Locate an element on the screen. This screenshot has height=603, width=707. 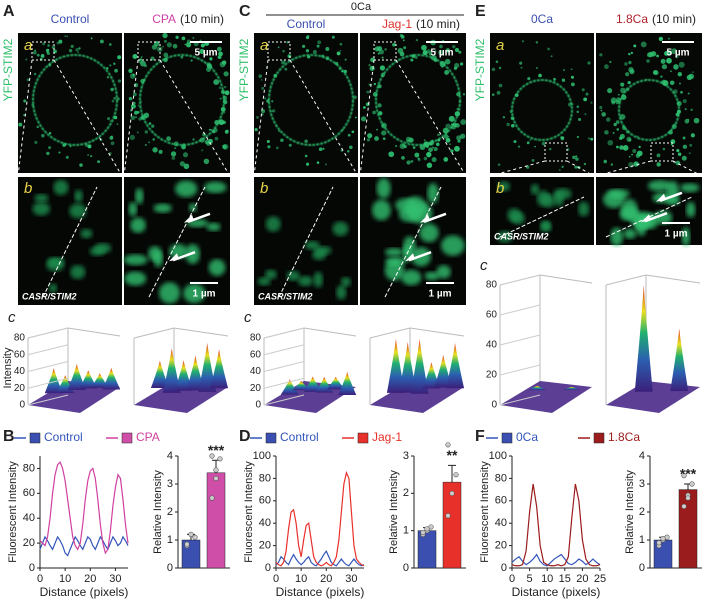
y-tick-label: 2 is located at coordinates (170, 512).